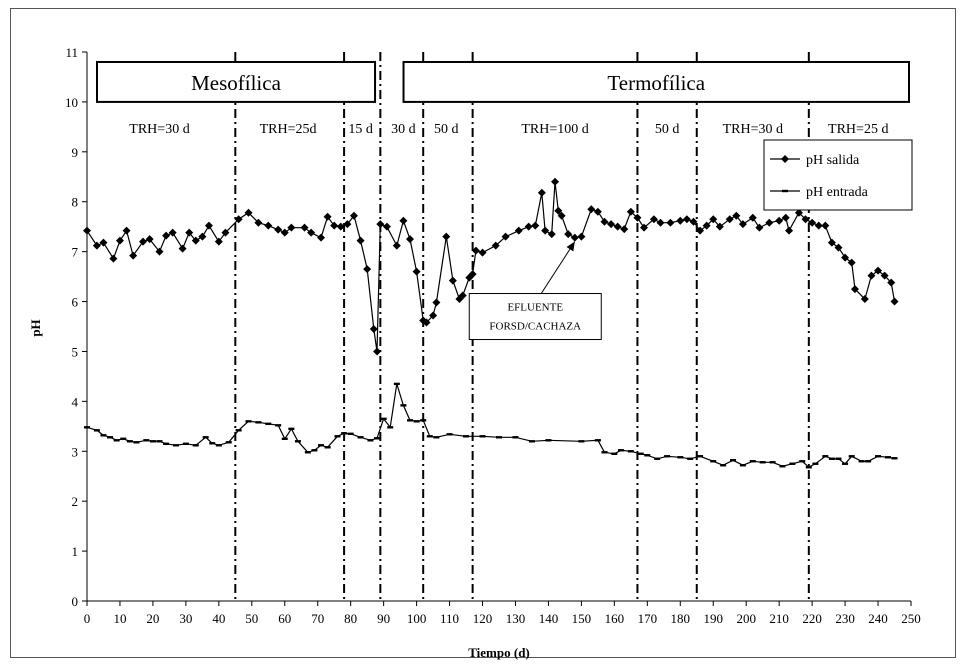  What do you see at coordinates (383, 618) in the screenshot?
I see `x-tick-label: 90` at bounding box center [383, 618].